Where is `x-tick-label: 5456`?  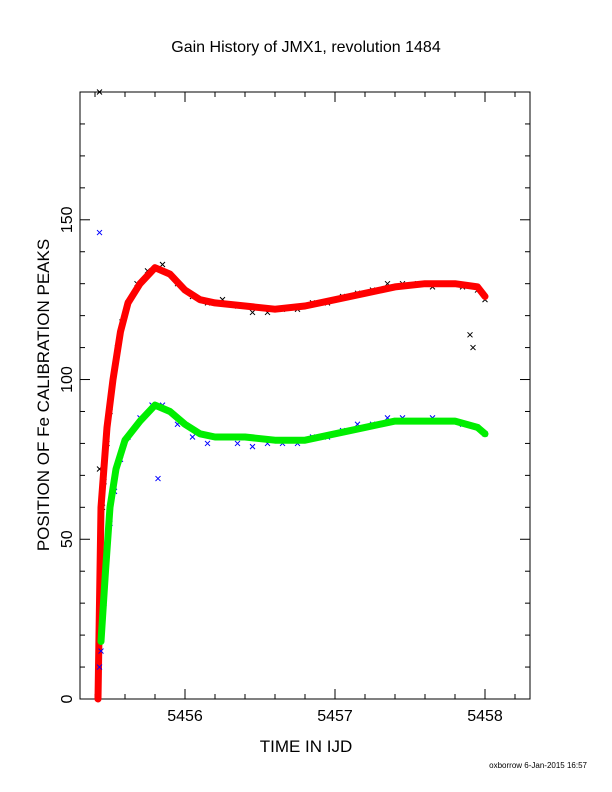
x-tick-label: 5456 is located at coordinates (185, 716).